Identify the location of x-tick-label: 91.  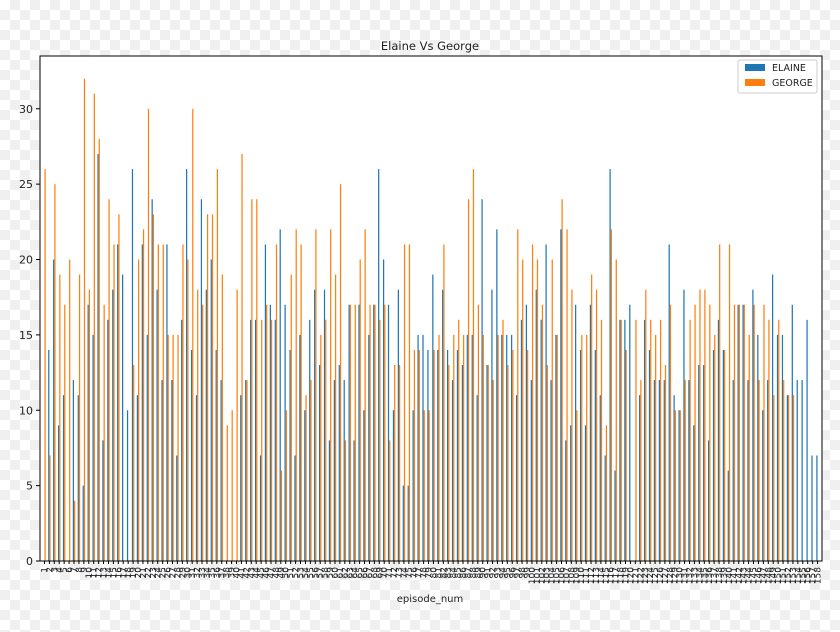
(489, 572).